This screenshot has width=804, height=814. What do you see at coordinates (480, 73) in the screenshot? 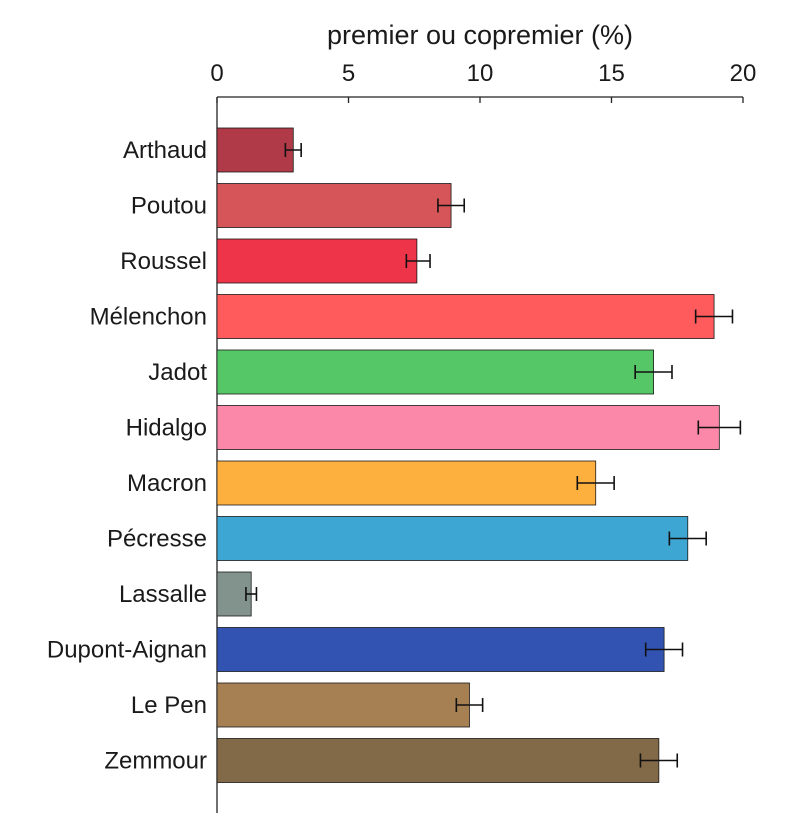
I see `x-tick-label: 10` at bounding box center [480, 73].